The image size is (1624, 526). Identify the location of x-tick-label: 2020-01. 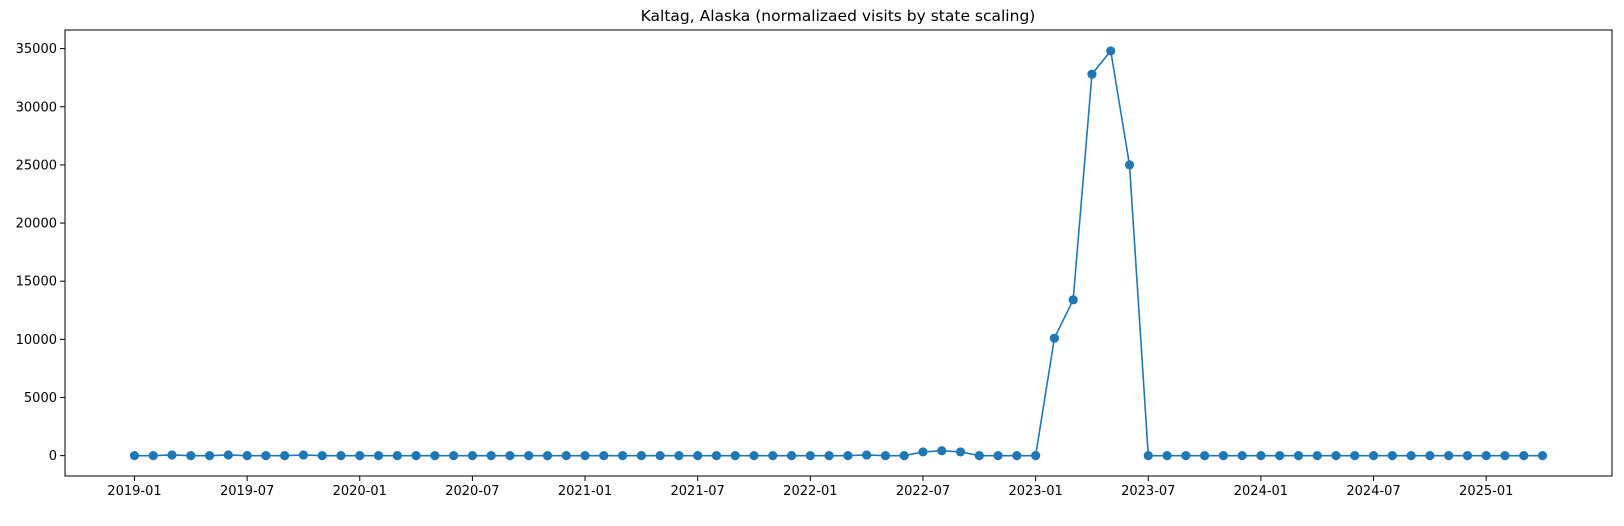
(360, 491).